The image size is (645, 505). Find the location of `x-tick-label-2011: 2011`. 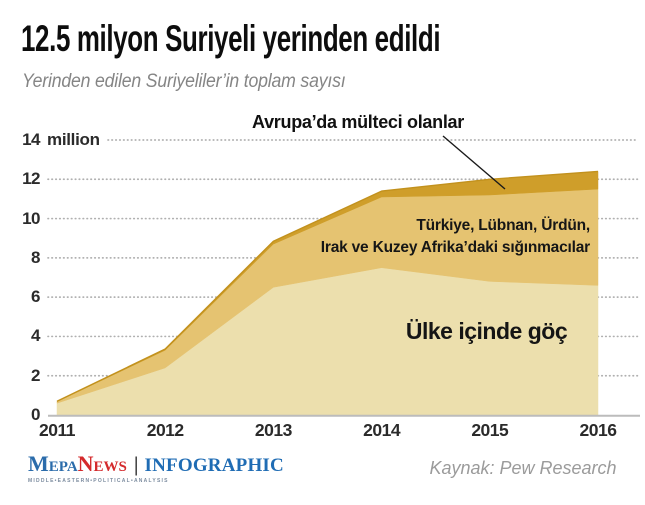

x-tick-label-2011: 2011 is located at coordinates (57, 430).